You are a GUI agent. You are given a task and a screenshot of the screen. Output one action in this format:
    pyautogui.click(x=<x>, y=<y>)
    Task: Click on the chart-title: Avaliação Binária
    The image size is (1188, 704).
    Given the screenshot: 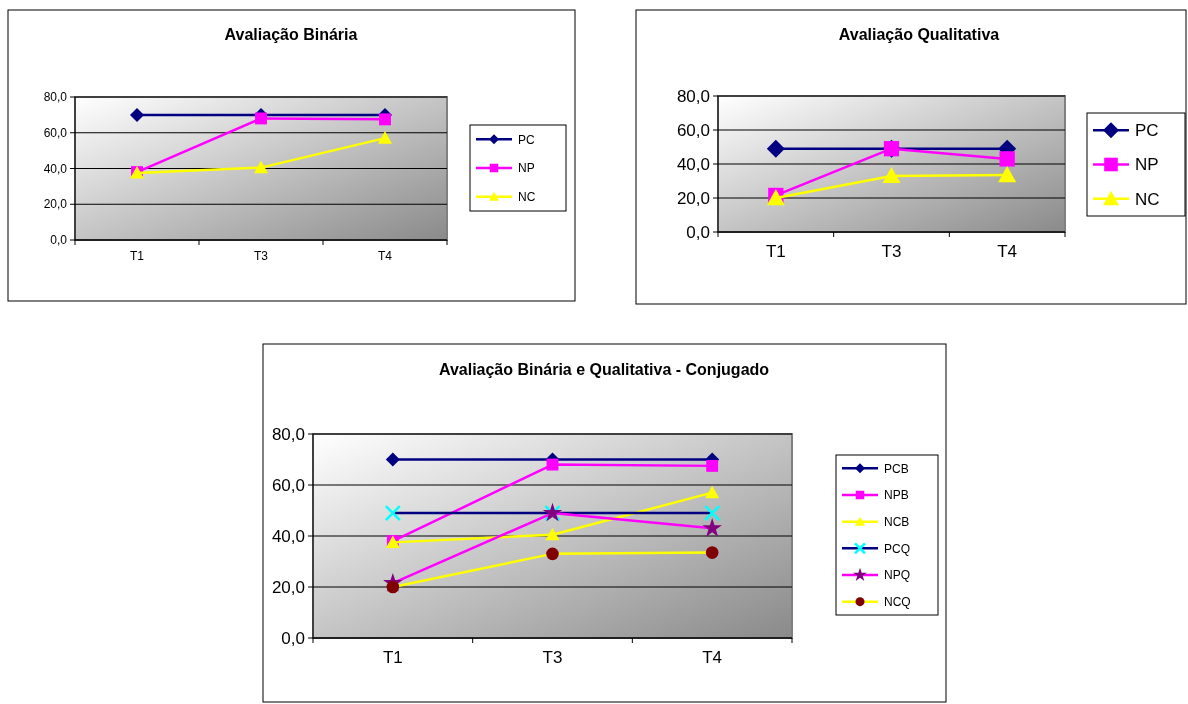 What is the action you would take?
    pyautogui.click(x=291, y=34)
    